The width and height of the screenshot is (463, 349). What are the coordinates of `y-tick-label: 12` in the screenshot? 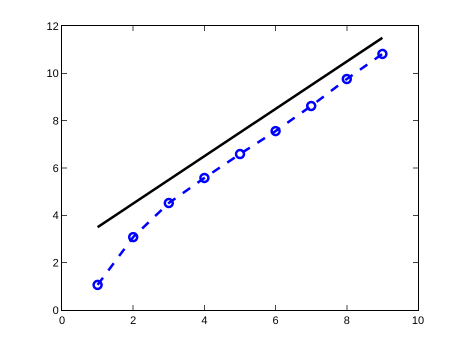 It's located at (52, 26).